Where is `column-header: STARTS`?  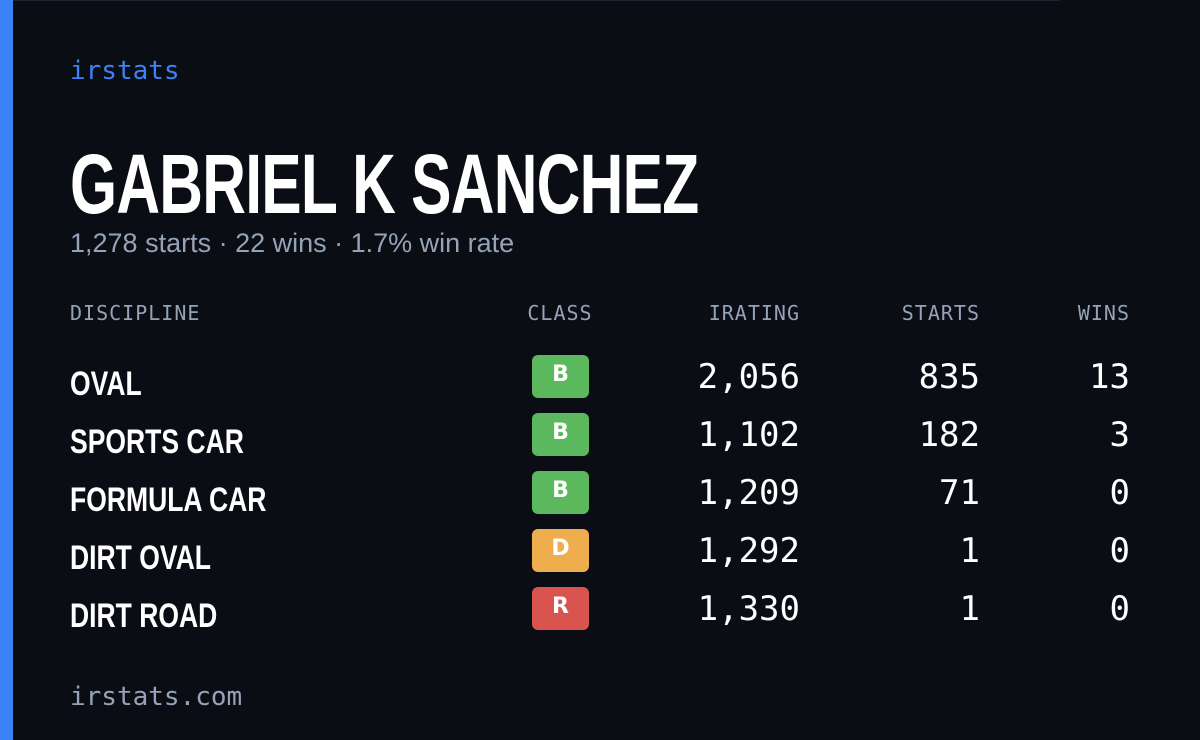 column-header: STARTS is located at coordinates (940, 313).